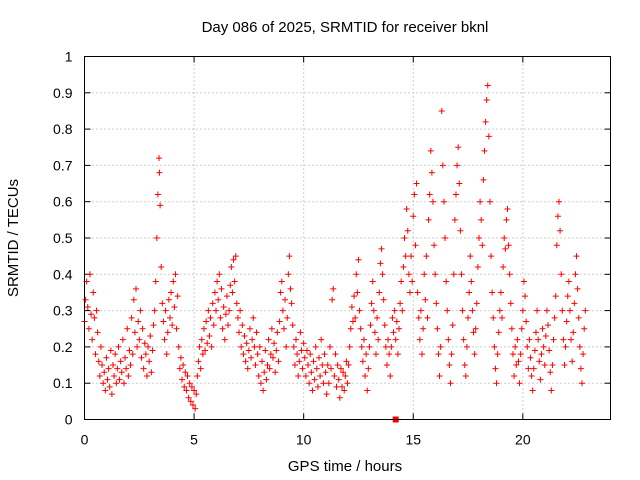 The width and height of the screenshot is (640, 480). What do you see at coordinates (63, 311) in the screenshot?
I see `y-tick-label: 0.3` at bounding box center [63, 311].